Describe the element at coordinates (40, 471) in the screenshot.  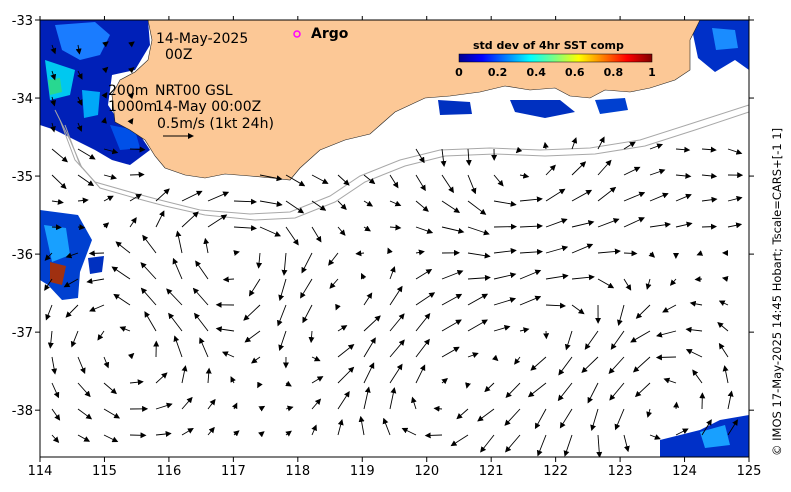
I see `x-tick-label: 114` at that location.